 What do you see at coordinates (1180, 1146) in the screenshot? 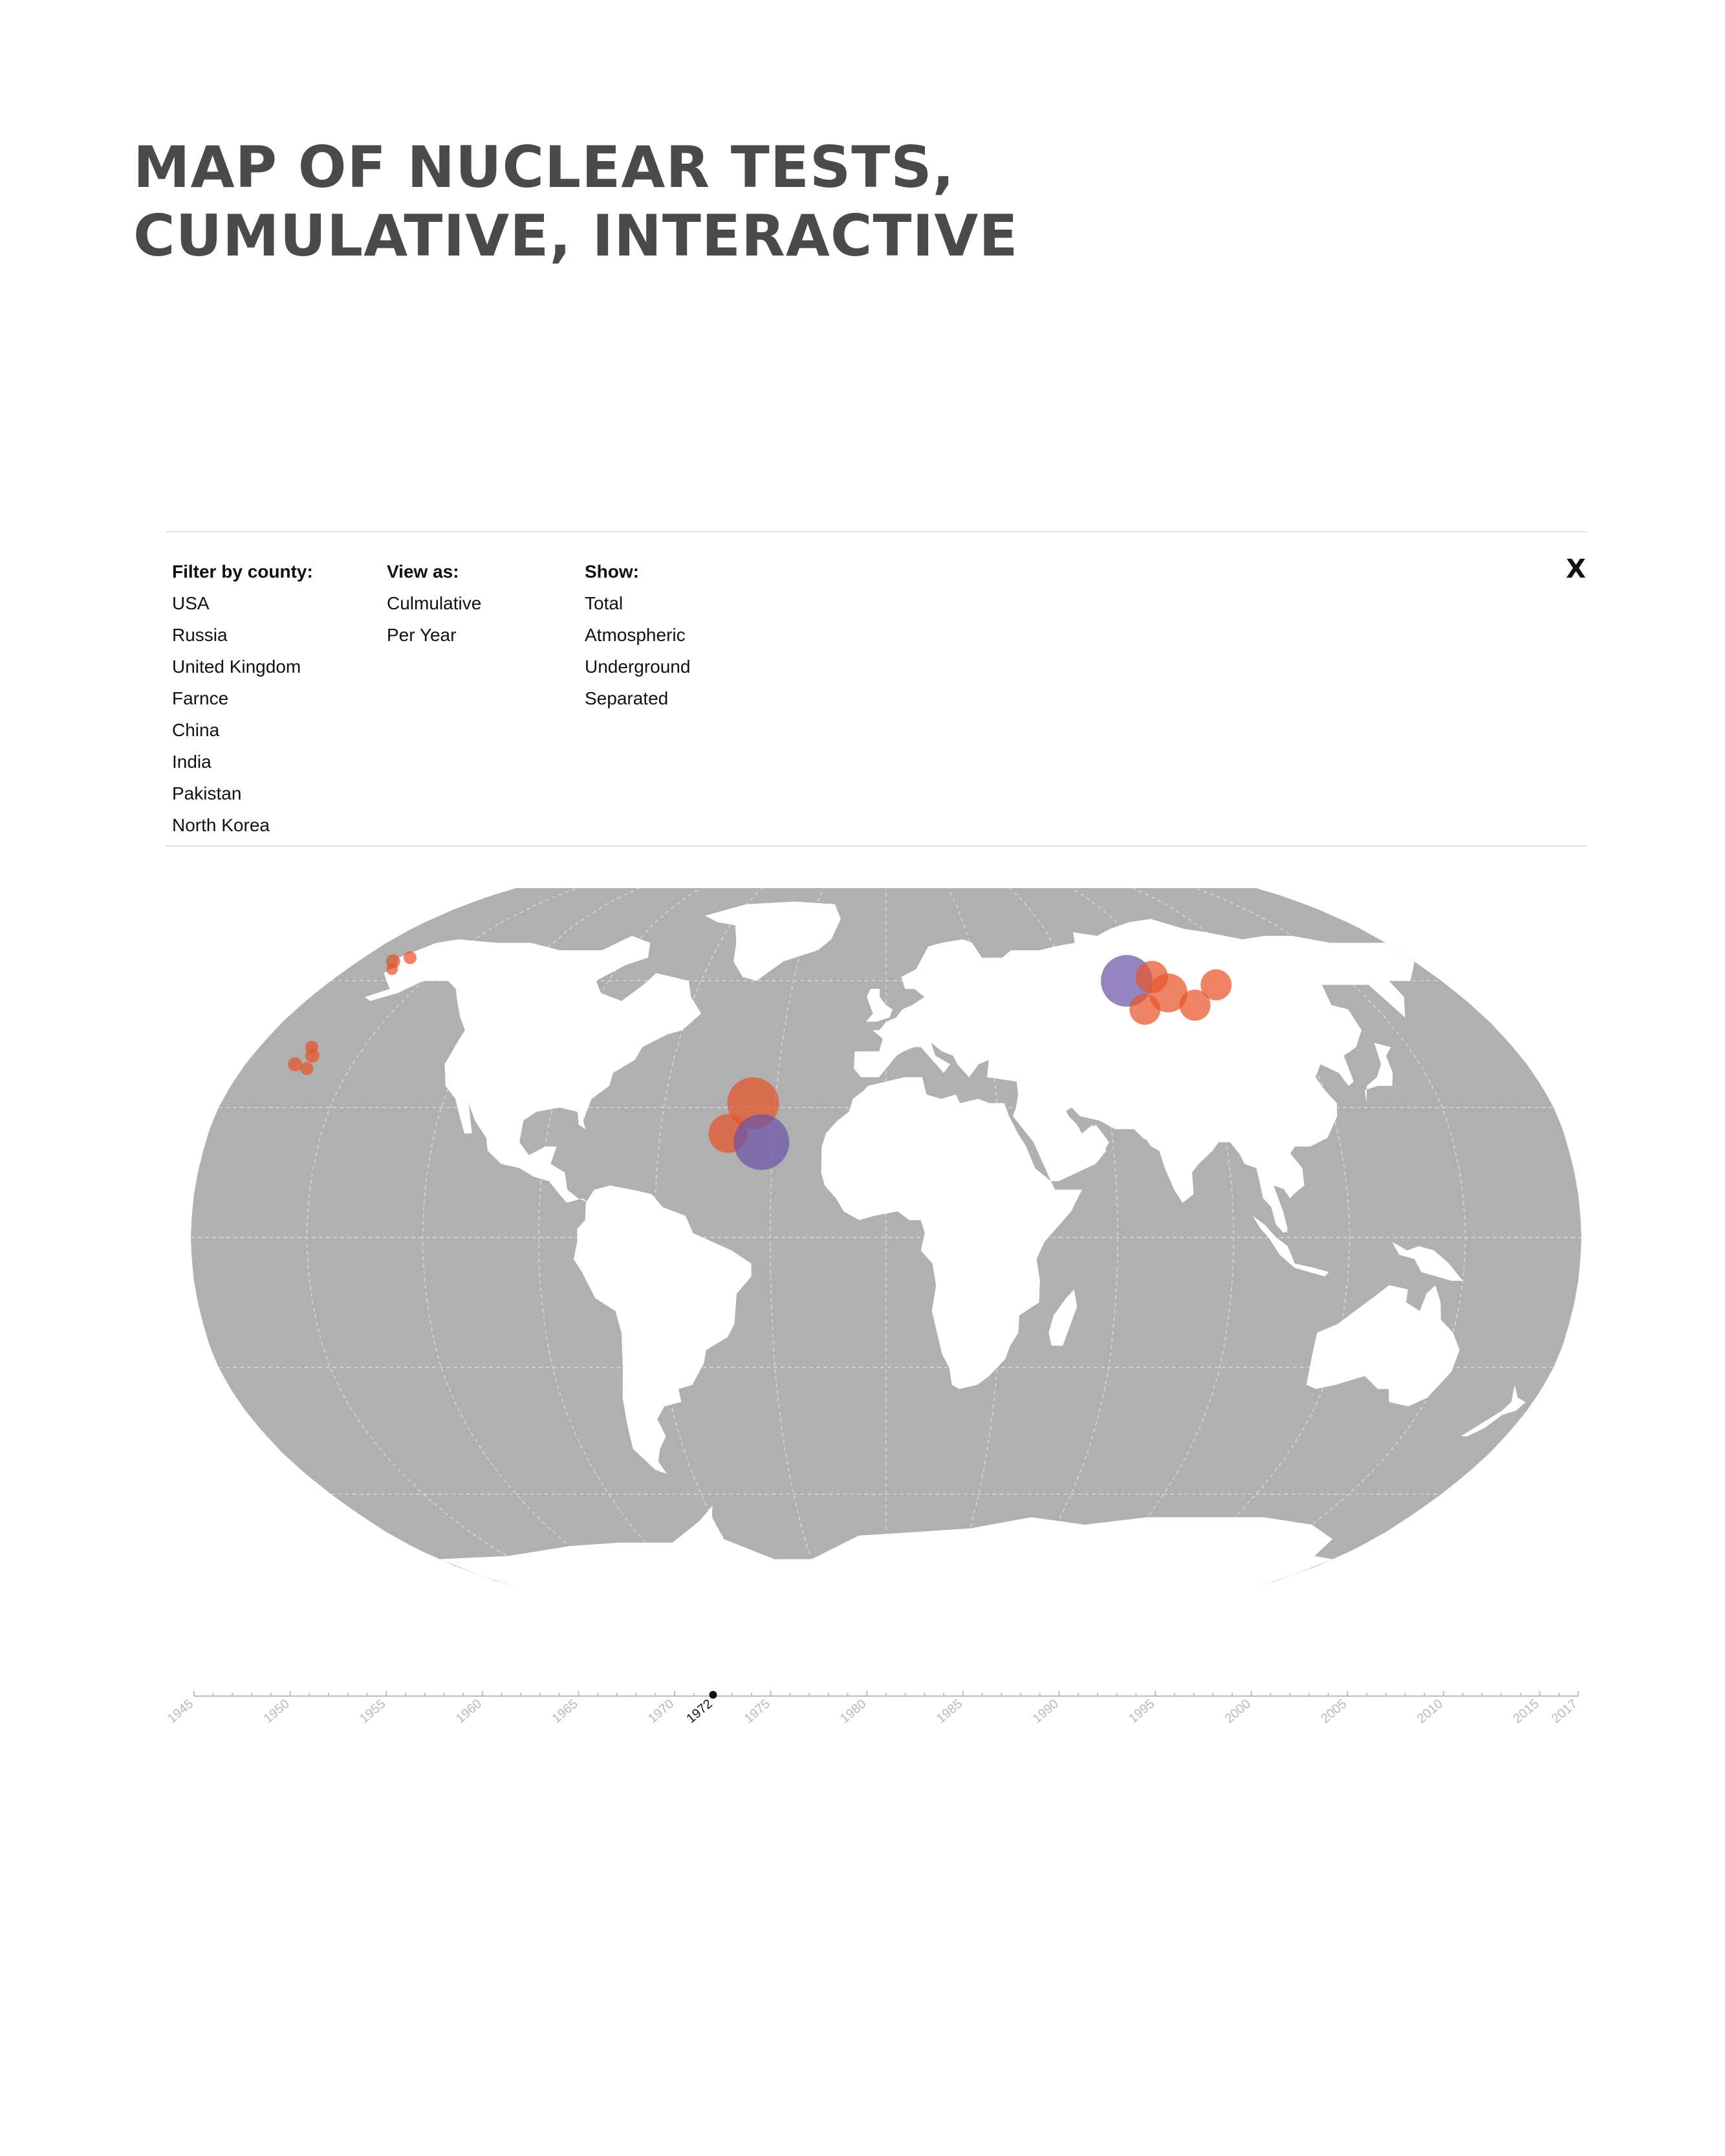
I see `land-india` at bounding box center [1180, 1146].